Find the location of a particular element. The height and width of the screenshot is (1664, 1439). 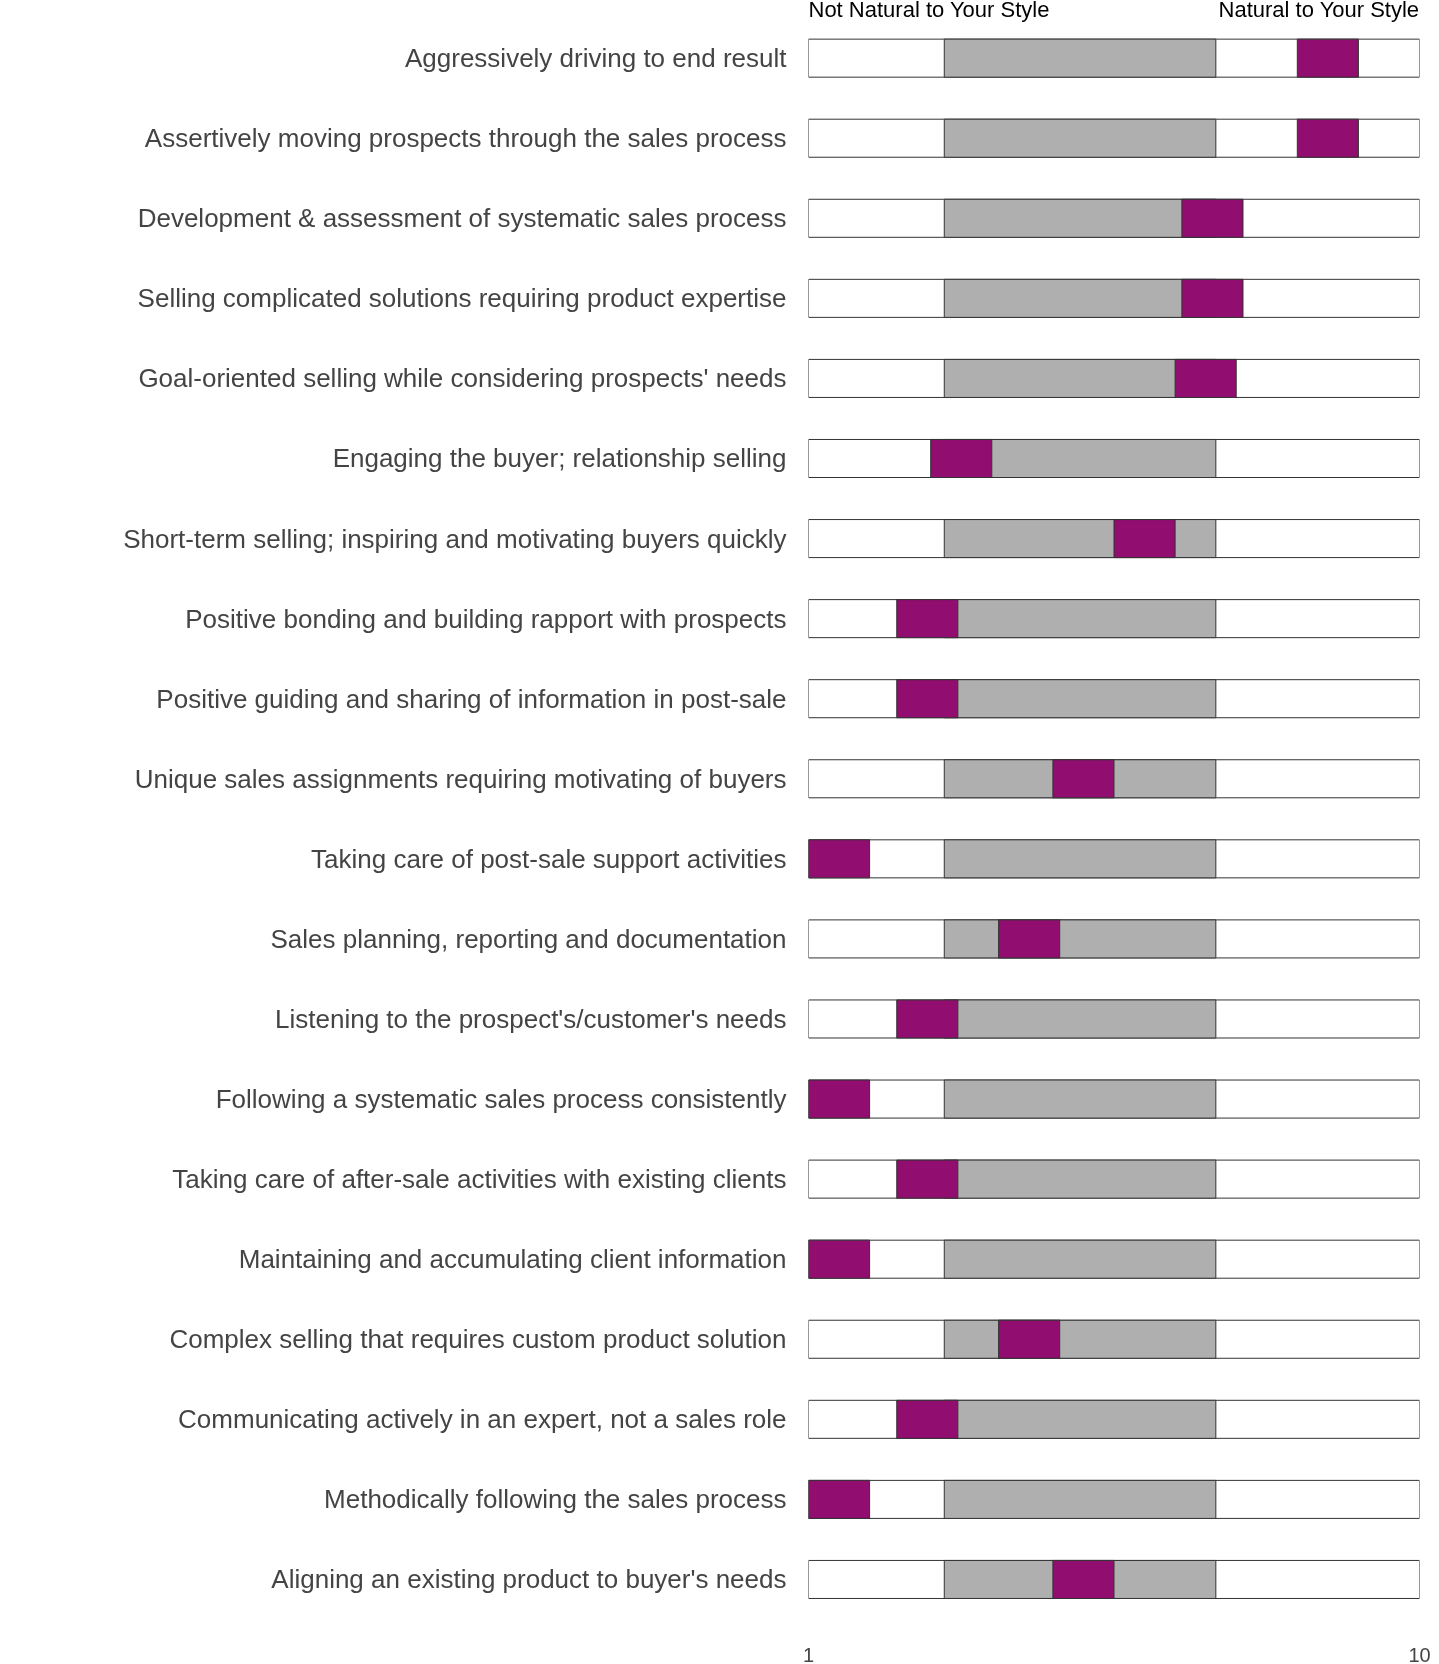

x-tick-label: 1 is located at coordinates (808, 1653).